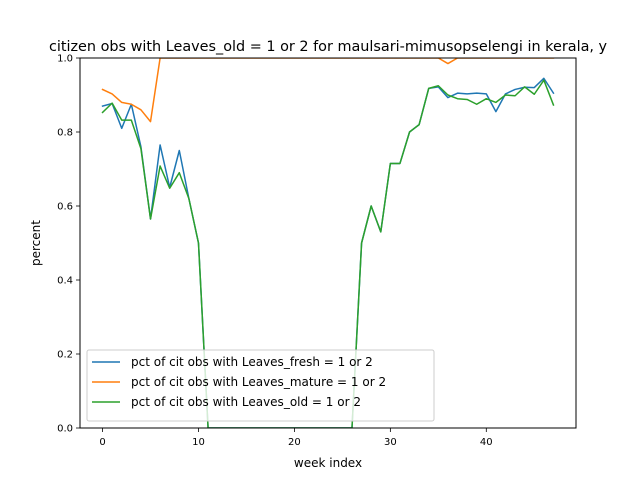 This screenshot has width=640, height=484. Describe the element at coordinates (65, 133) in the screenshot. I see `y-tick-label: 0.8` at that location.